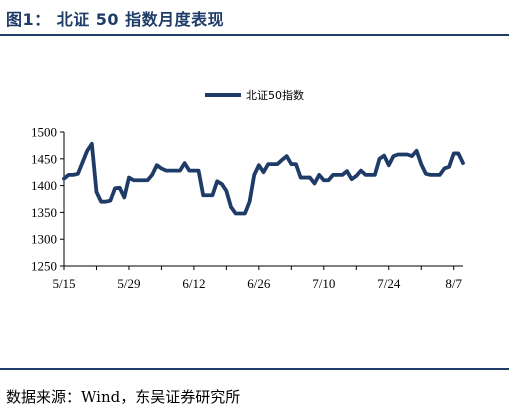  What do you see at coordinates (259, 283) in the screenshot?
I see `x-tick-label: 6/26` at bounding box center [259, 283].